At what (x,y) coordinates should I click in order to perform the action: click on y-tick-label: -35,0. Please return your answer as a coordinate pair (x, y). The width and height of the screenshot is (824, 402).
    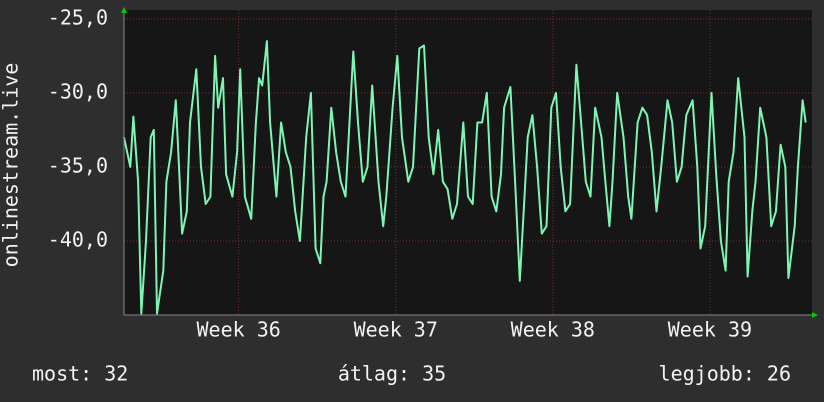
    Looking at the image, I should click on (78, 165).